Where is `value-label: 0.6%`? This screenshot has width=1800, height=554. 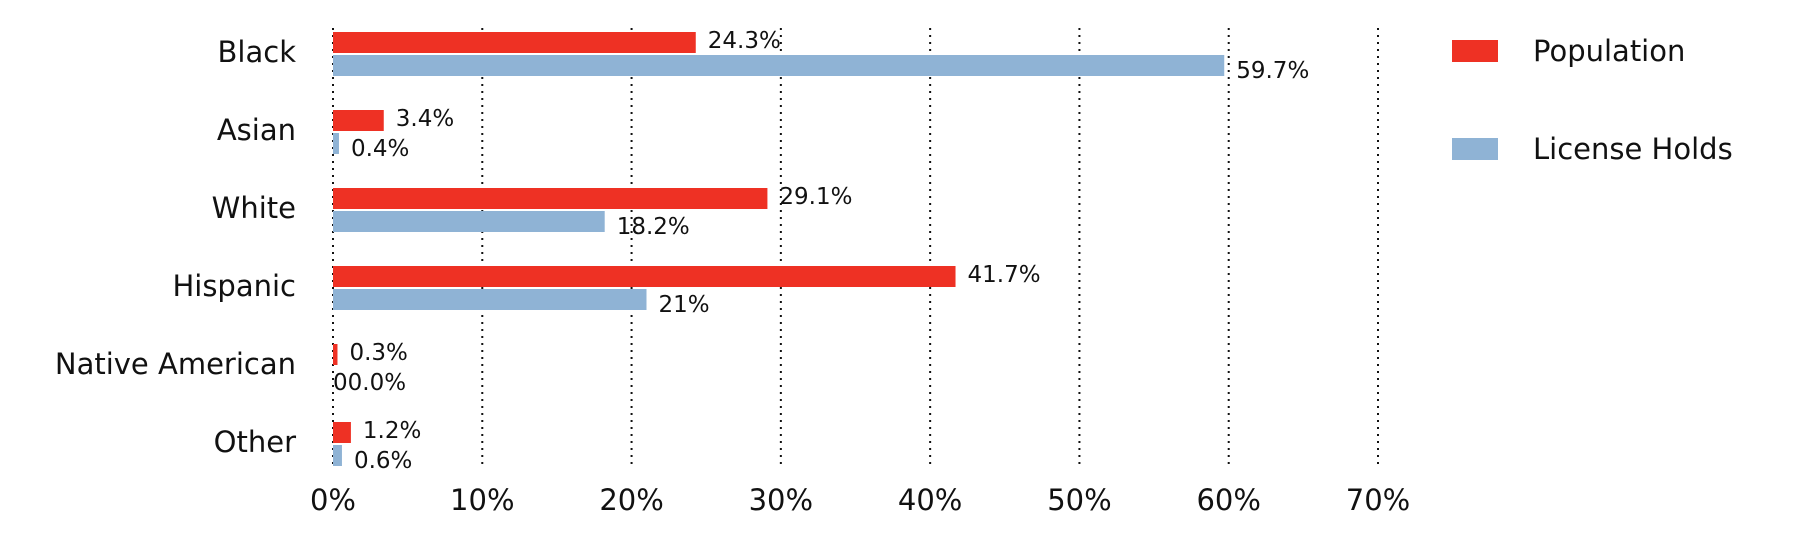 value-label: 0.6% is located at coordinates (383, 461).